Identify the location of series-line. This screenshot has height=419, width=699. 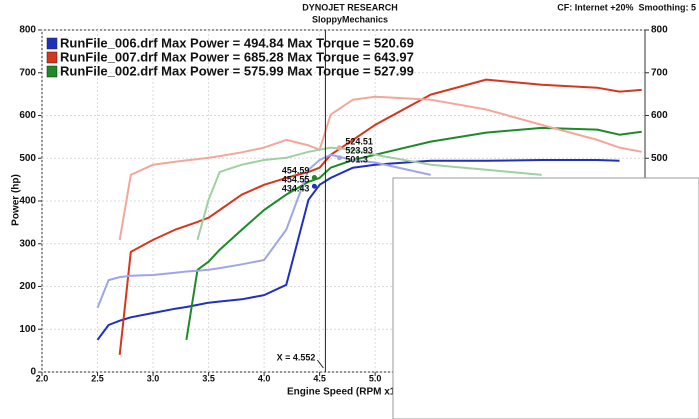
(369, 193).